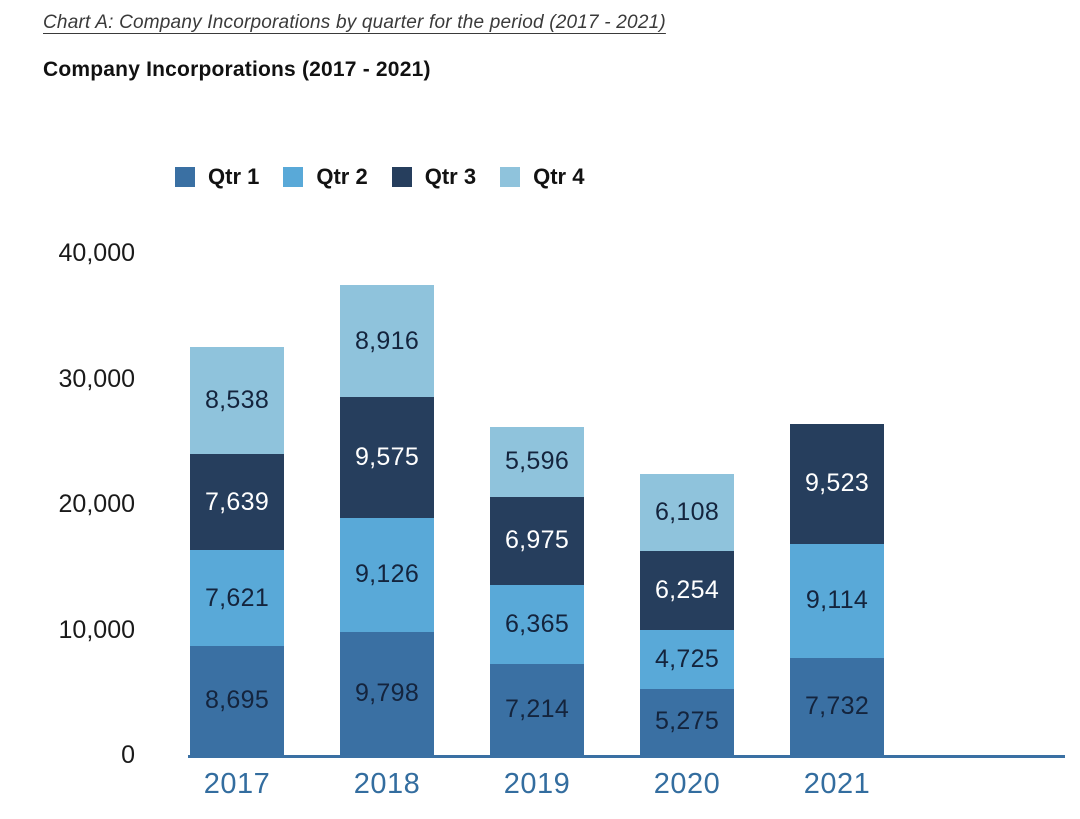 The image size is (1080, 819). Describe the element at coordinates (234, 176) in the screenshot. I see `legend-label: Qtr 1` at that location.